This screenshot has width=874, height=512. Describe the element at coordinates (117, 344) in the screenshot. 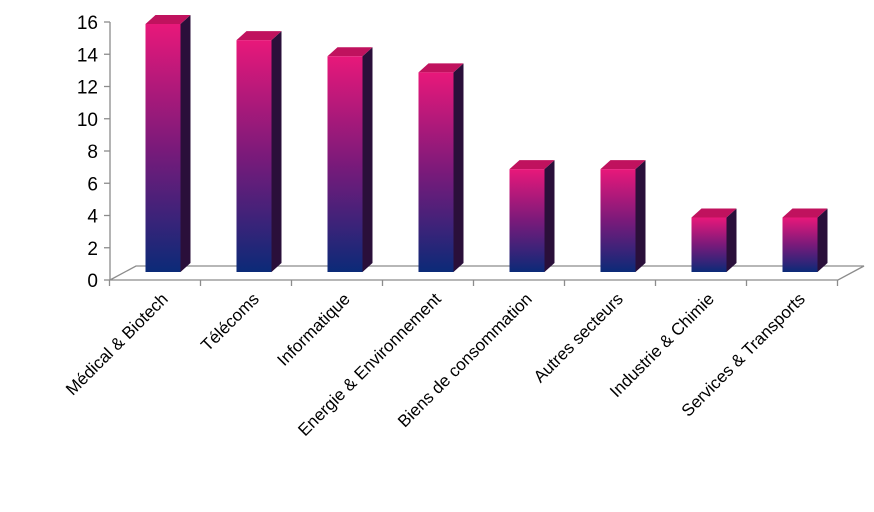

I see `x-category-label: Médical & Biotech` at that location.